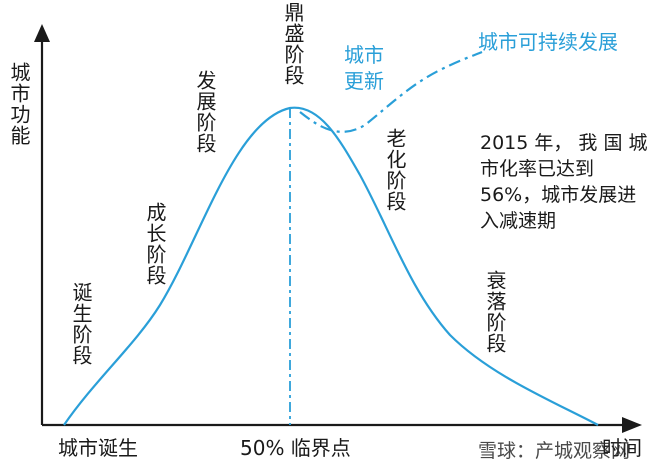  I want to click on renewal-branch-curve, so click(391, 91).